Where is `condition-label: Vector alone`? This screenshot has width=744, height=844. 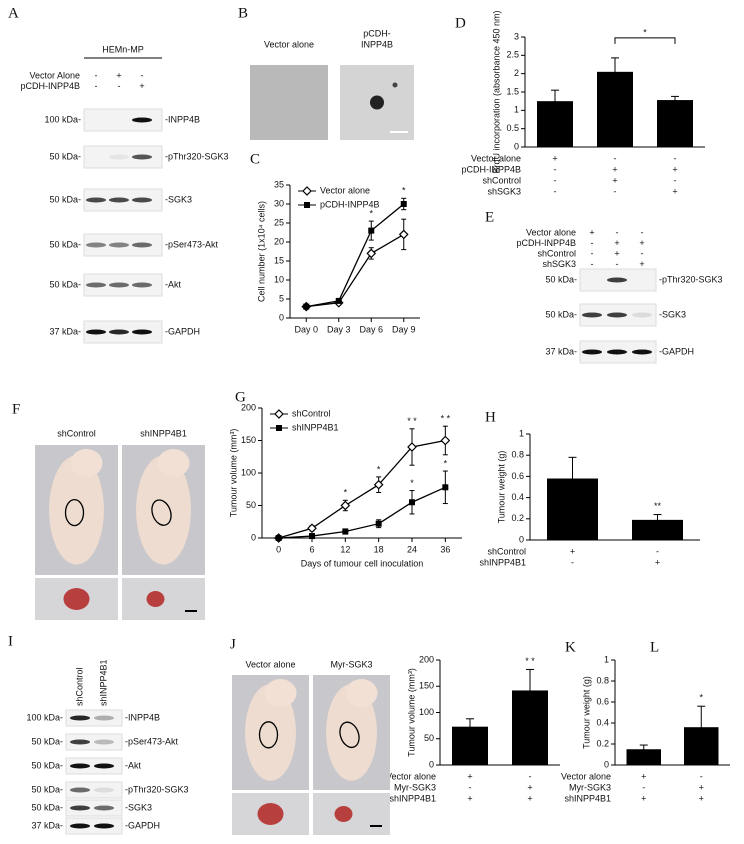
condition-label: Vector alone is located at coordinates (496, 158).